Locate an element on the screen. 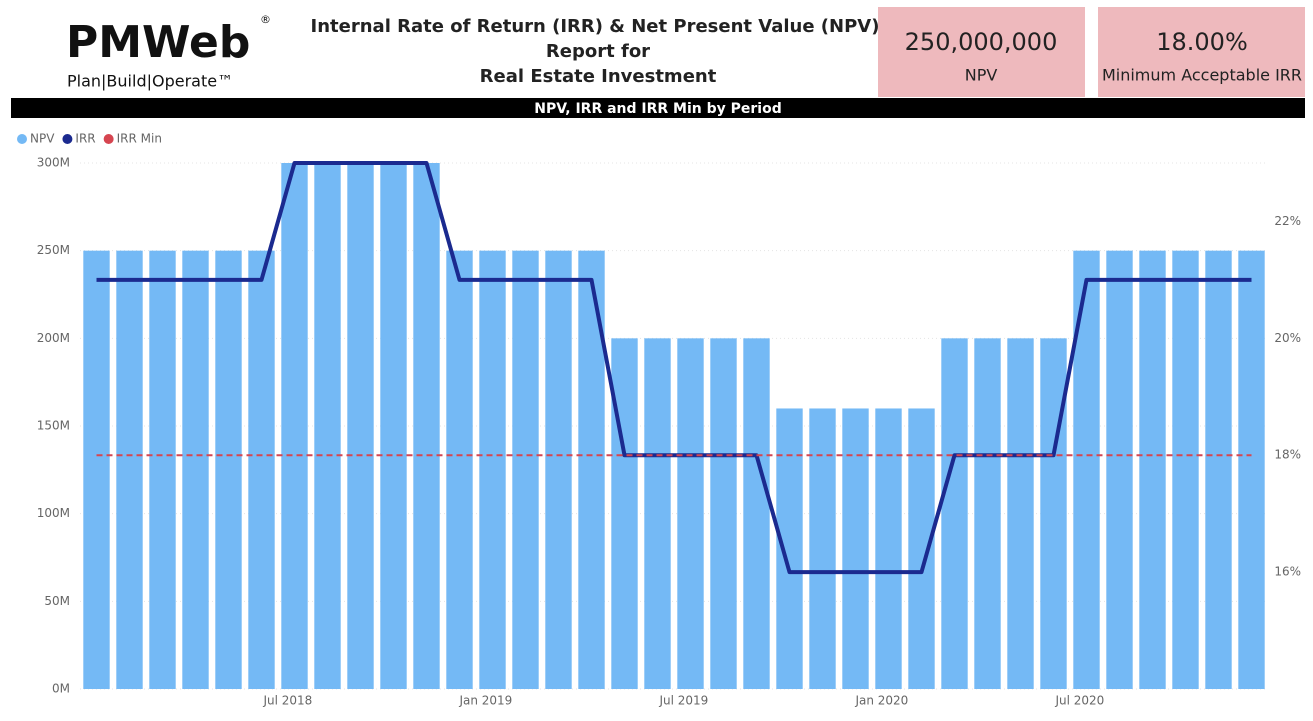  kpi-label: Minimum Acceptable IRR is located at coordinates (1202, 75).